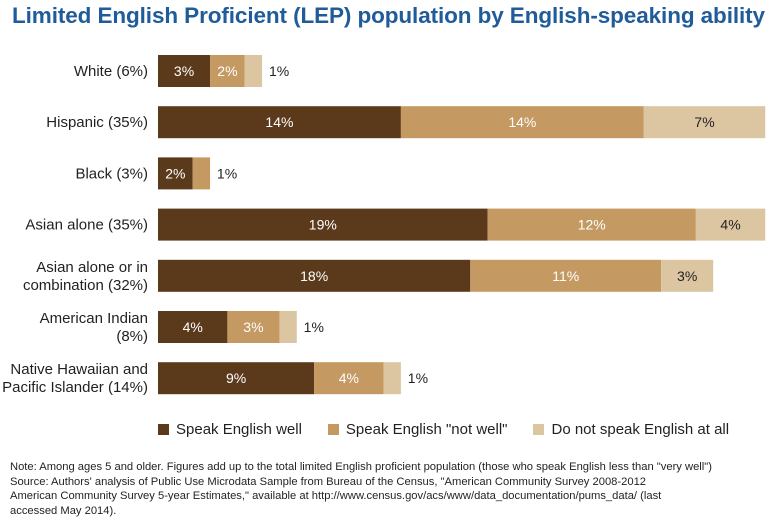 Image resolution: width=775 pixels, height=526 pixels. I want to click on data-label-speak-well: 18%, so click(314, 276).